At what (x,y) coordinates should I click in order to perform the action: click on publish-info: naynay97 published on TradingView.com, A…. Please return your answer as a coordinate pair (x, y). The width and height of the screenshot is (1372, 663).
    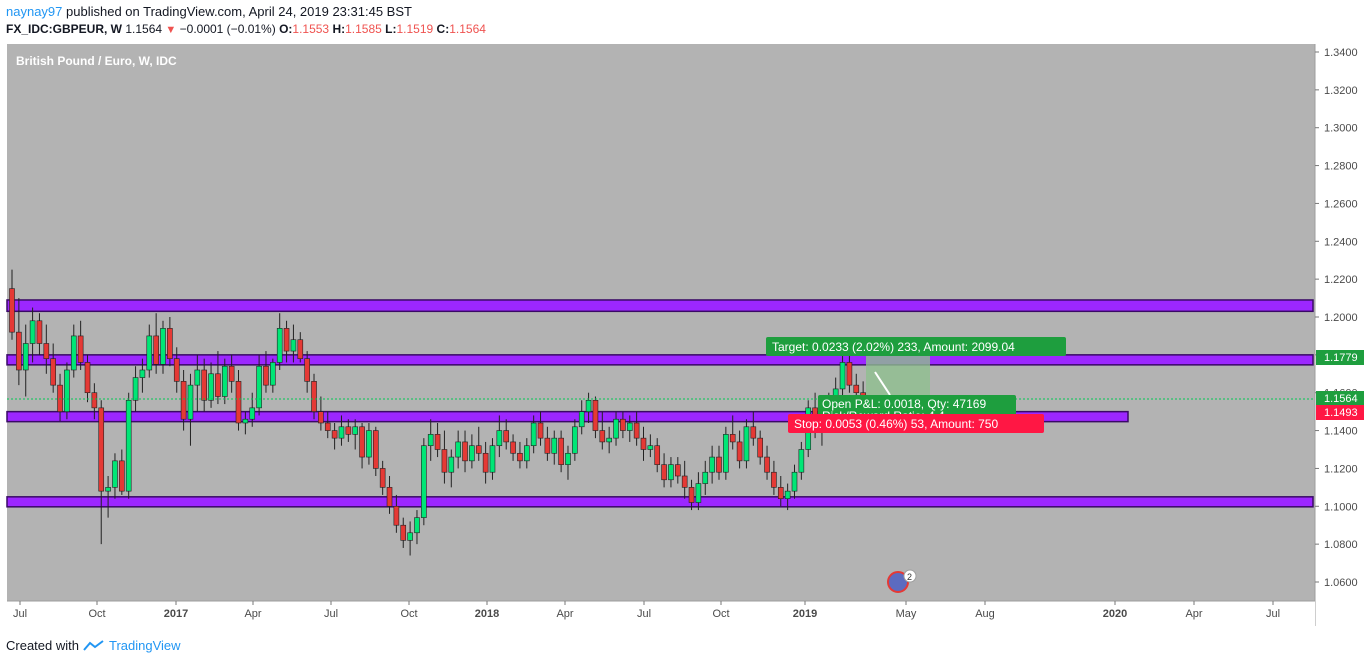
    Looking at the image, I should click on (209, 11).